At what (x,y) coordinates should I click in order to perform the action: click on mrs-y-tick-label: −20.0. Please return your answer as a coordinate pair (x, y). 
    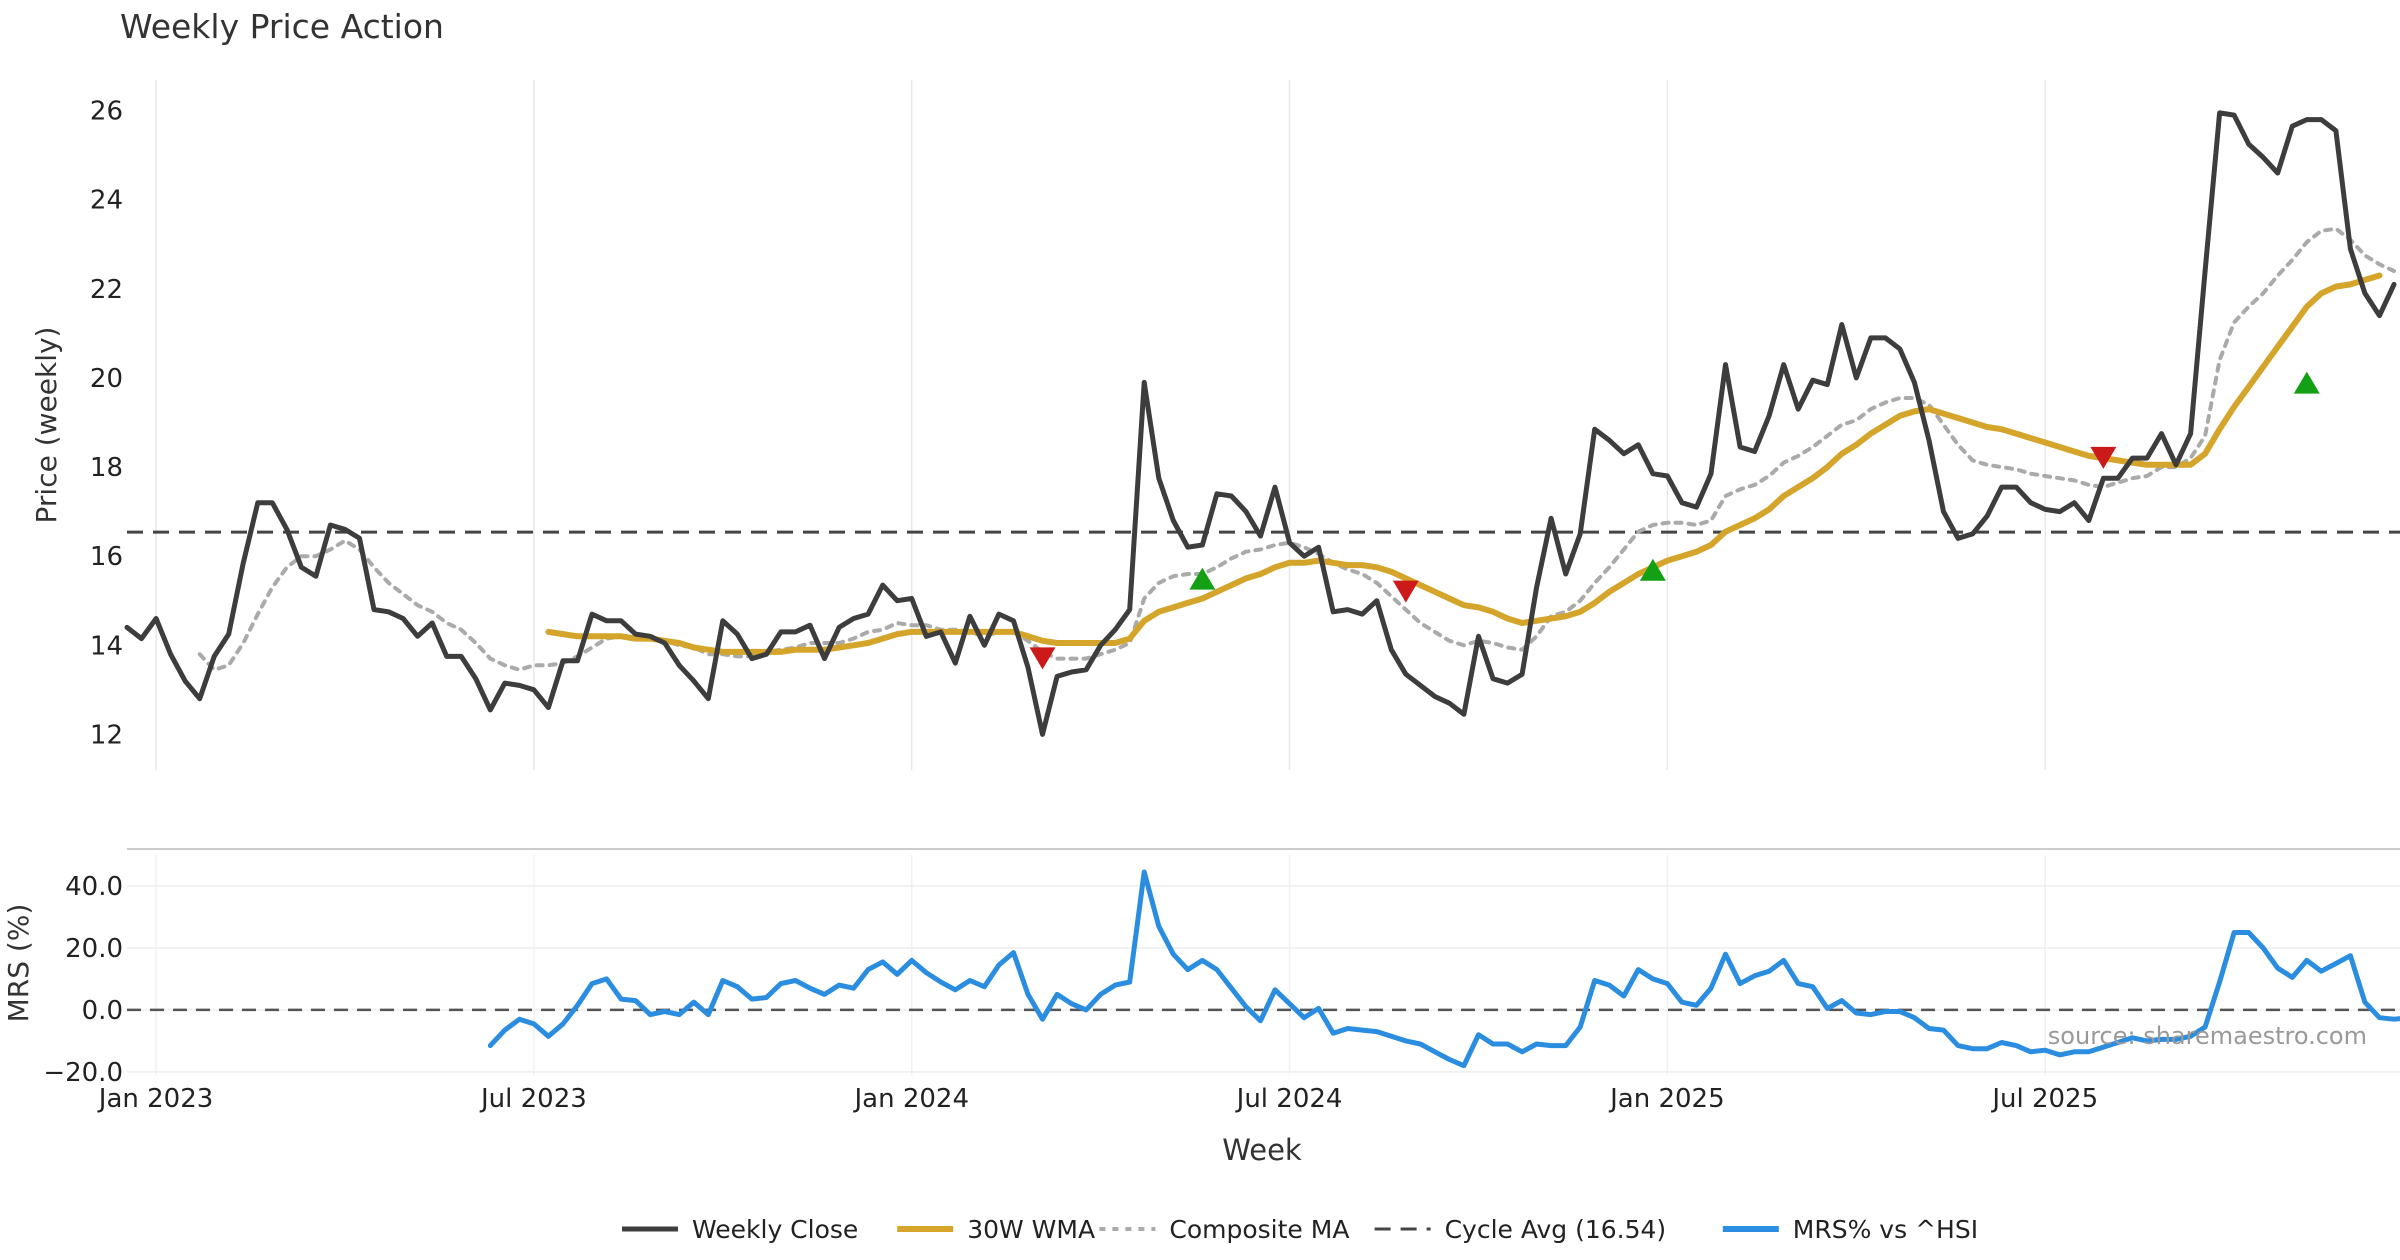
    Looking at the image, I should click on (83, 1073).